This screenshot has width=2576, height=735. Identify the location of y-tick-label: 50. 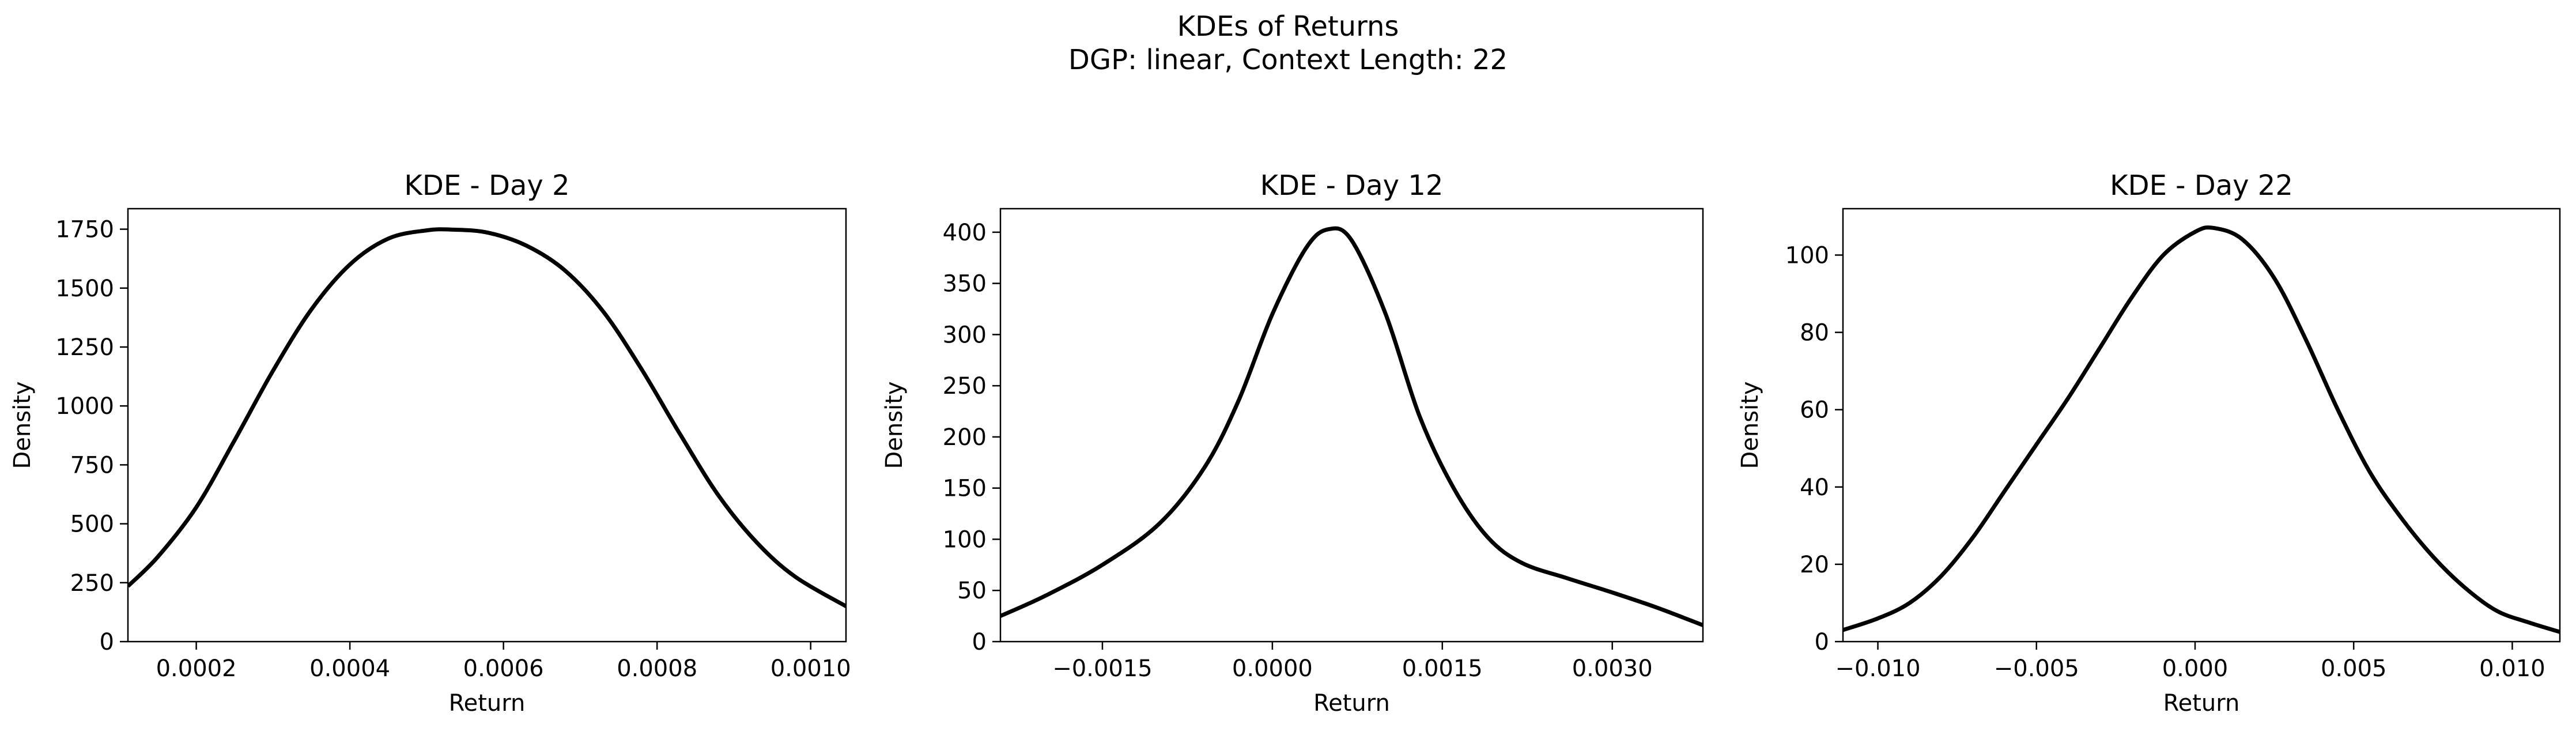
(972, 591).